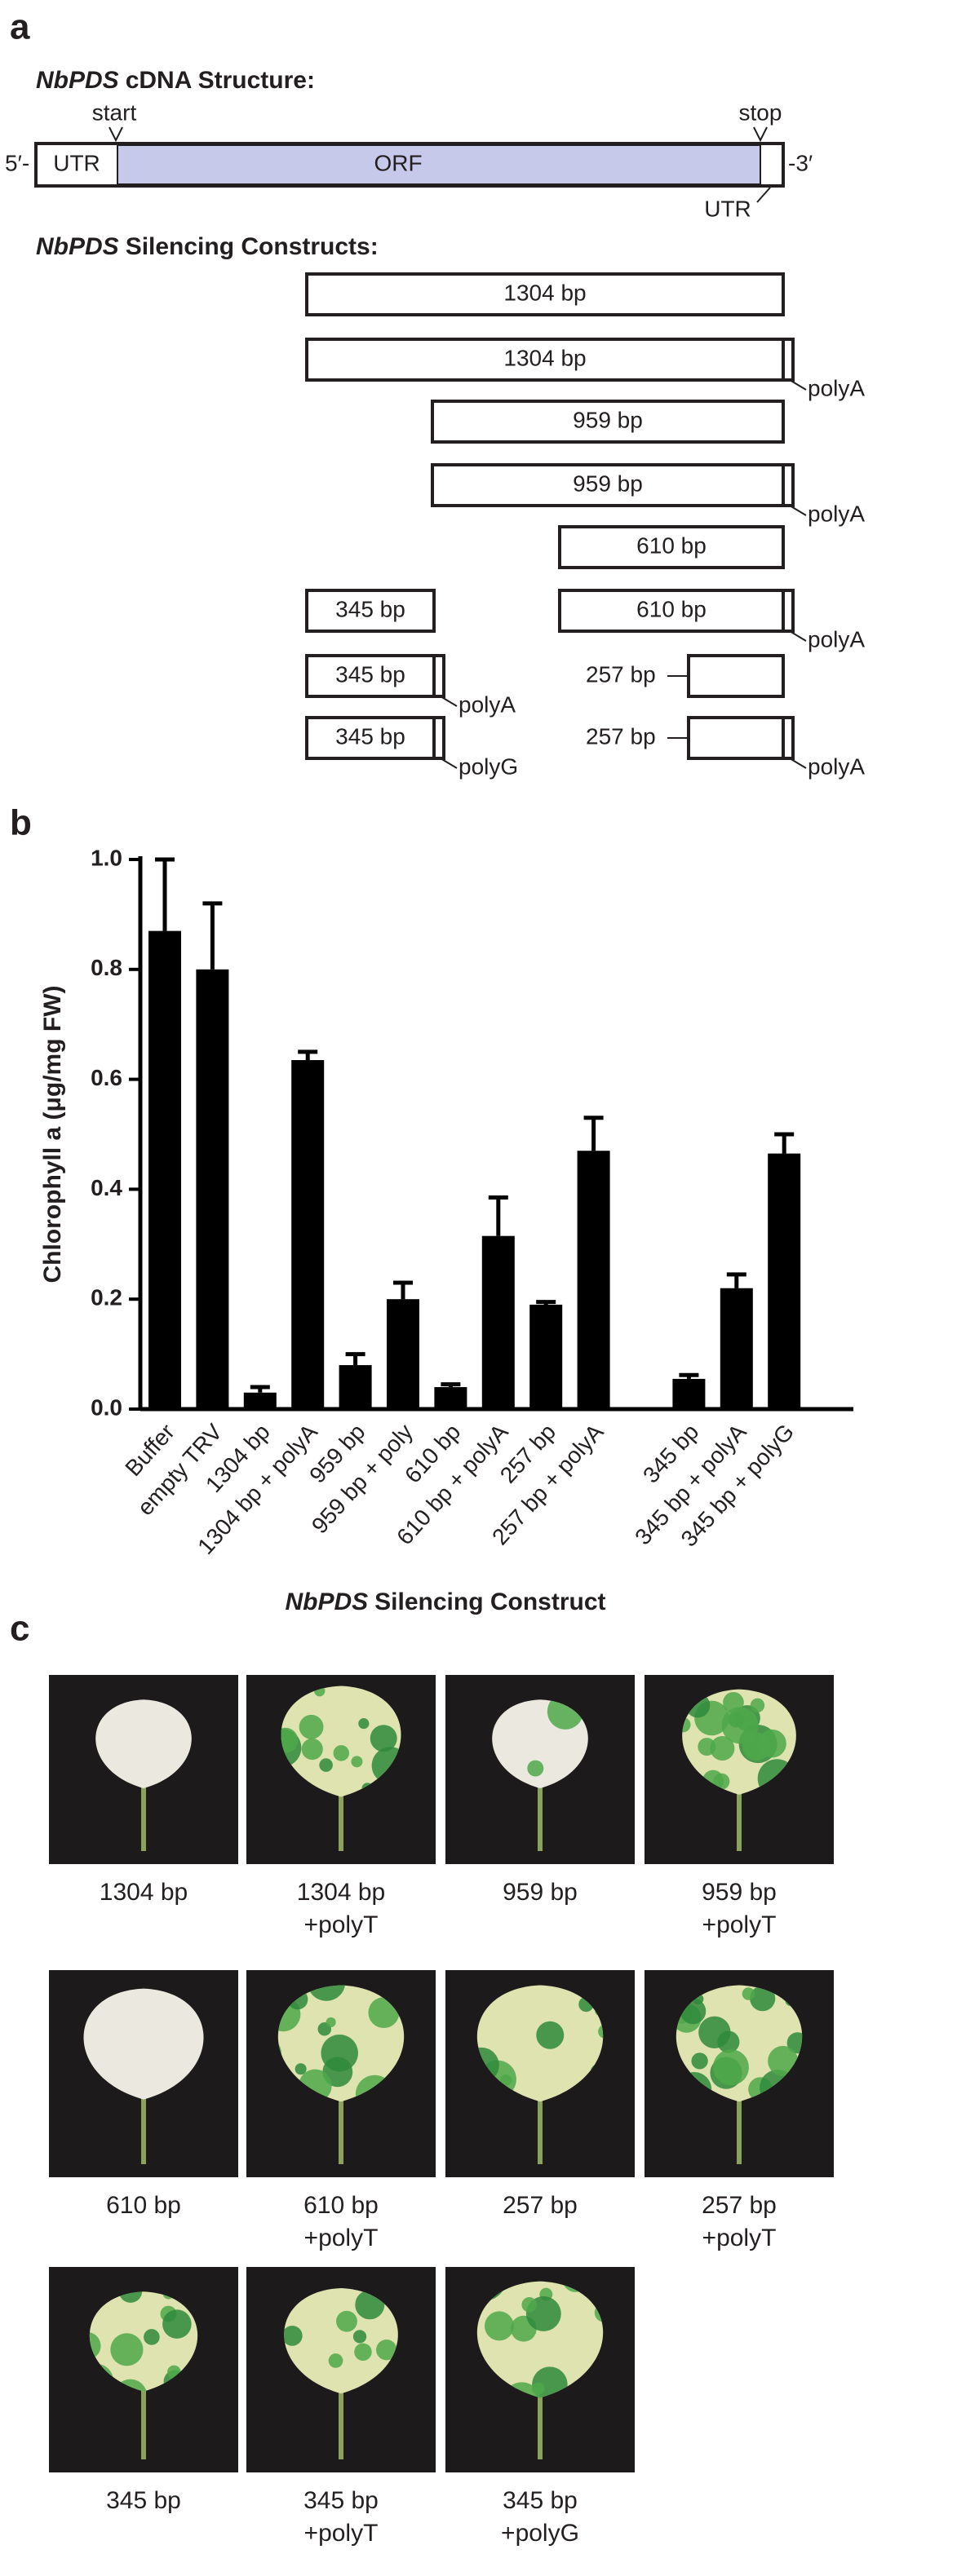  What do you see at coordinates (398, 162) in the screenshot?
I see `orf-label: ORF` at bounding box center [398, 162].